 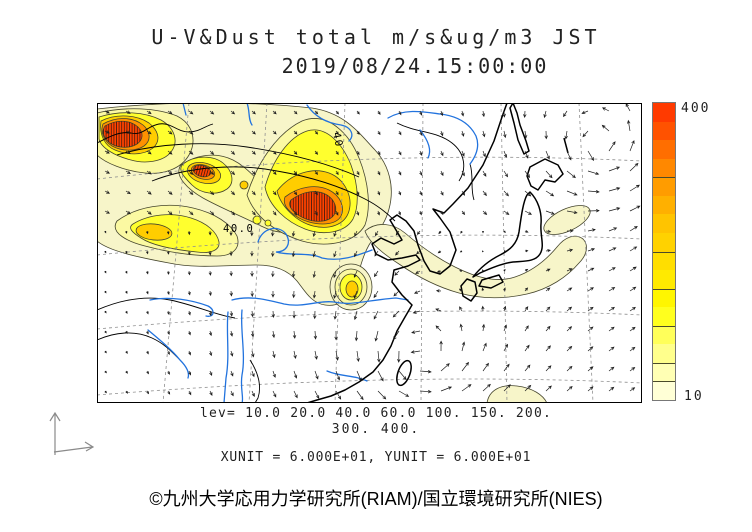 I want to click on y-axis-arrow, so click(x=55, y=433).